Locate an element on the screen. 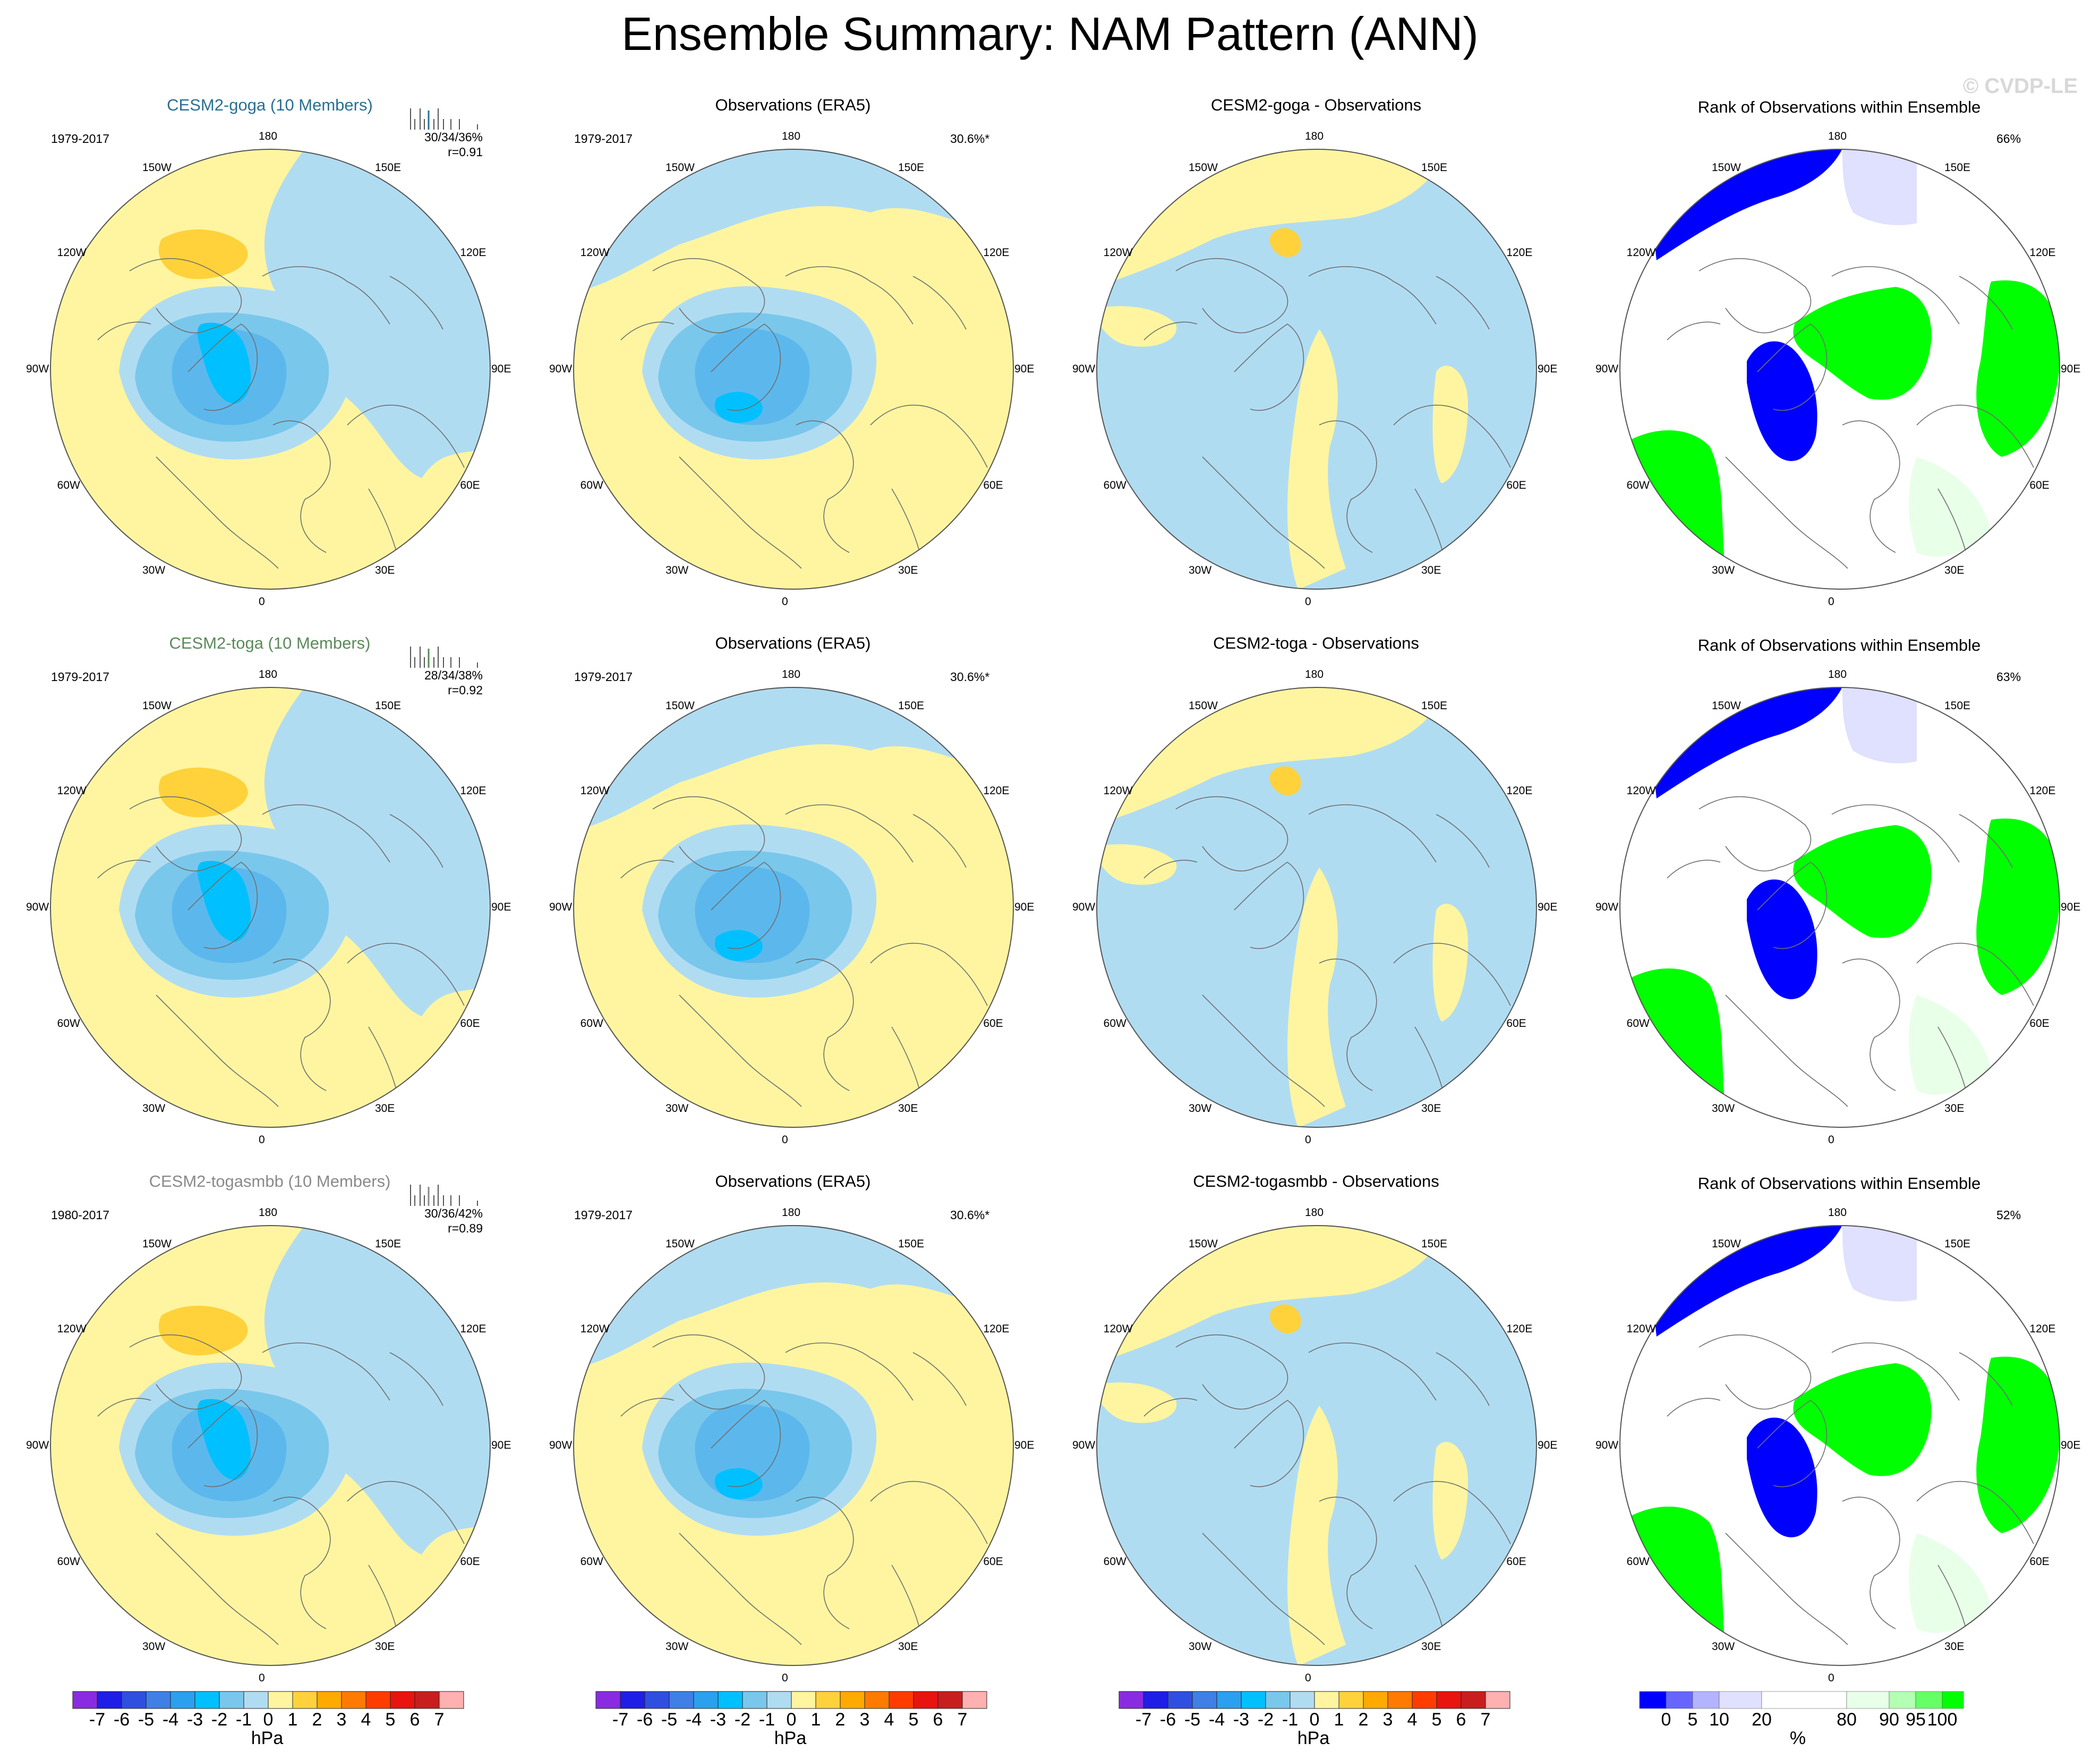 The height and width of the screenshot is (1760, 2100). positive-diff-core is located at coordinates (1285, 242).